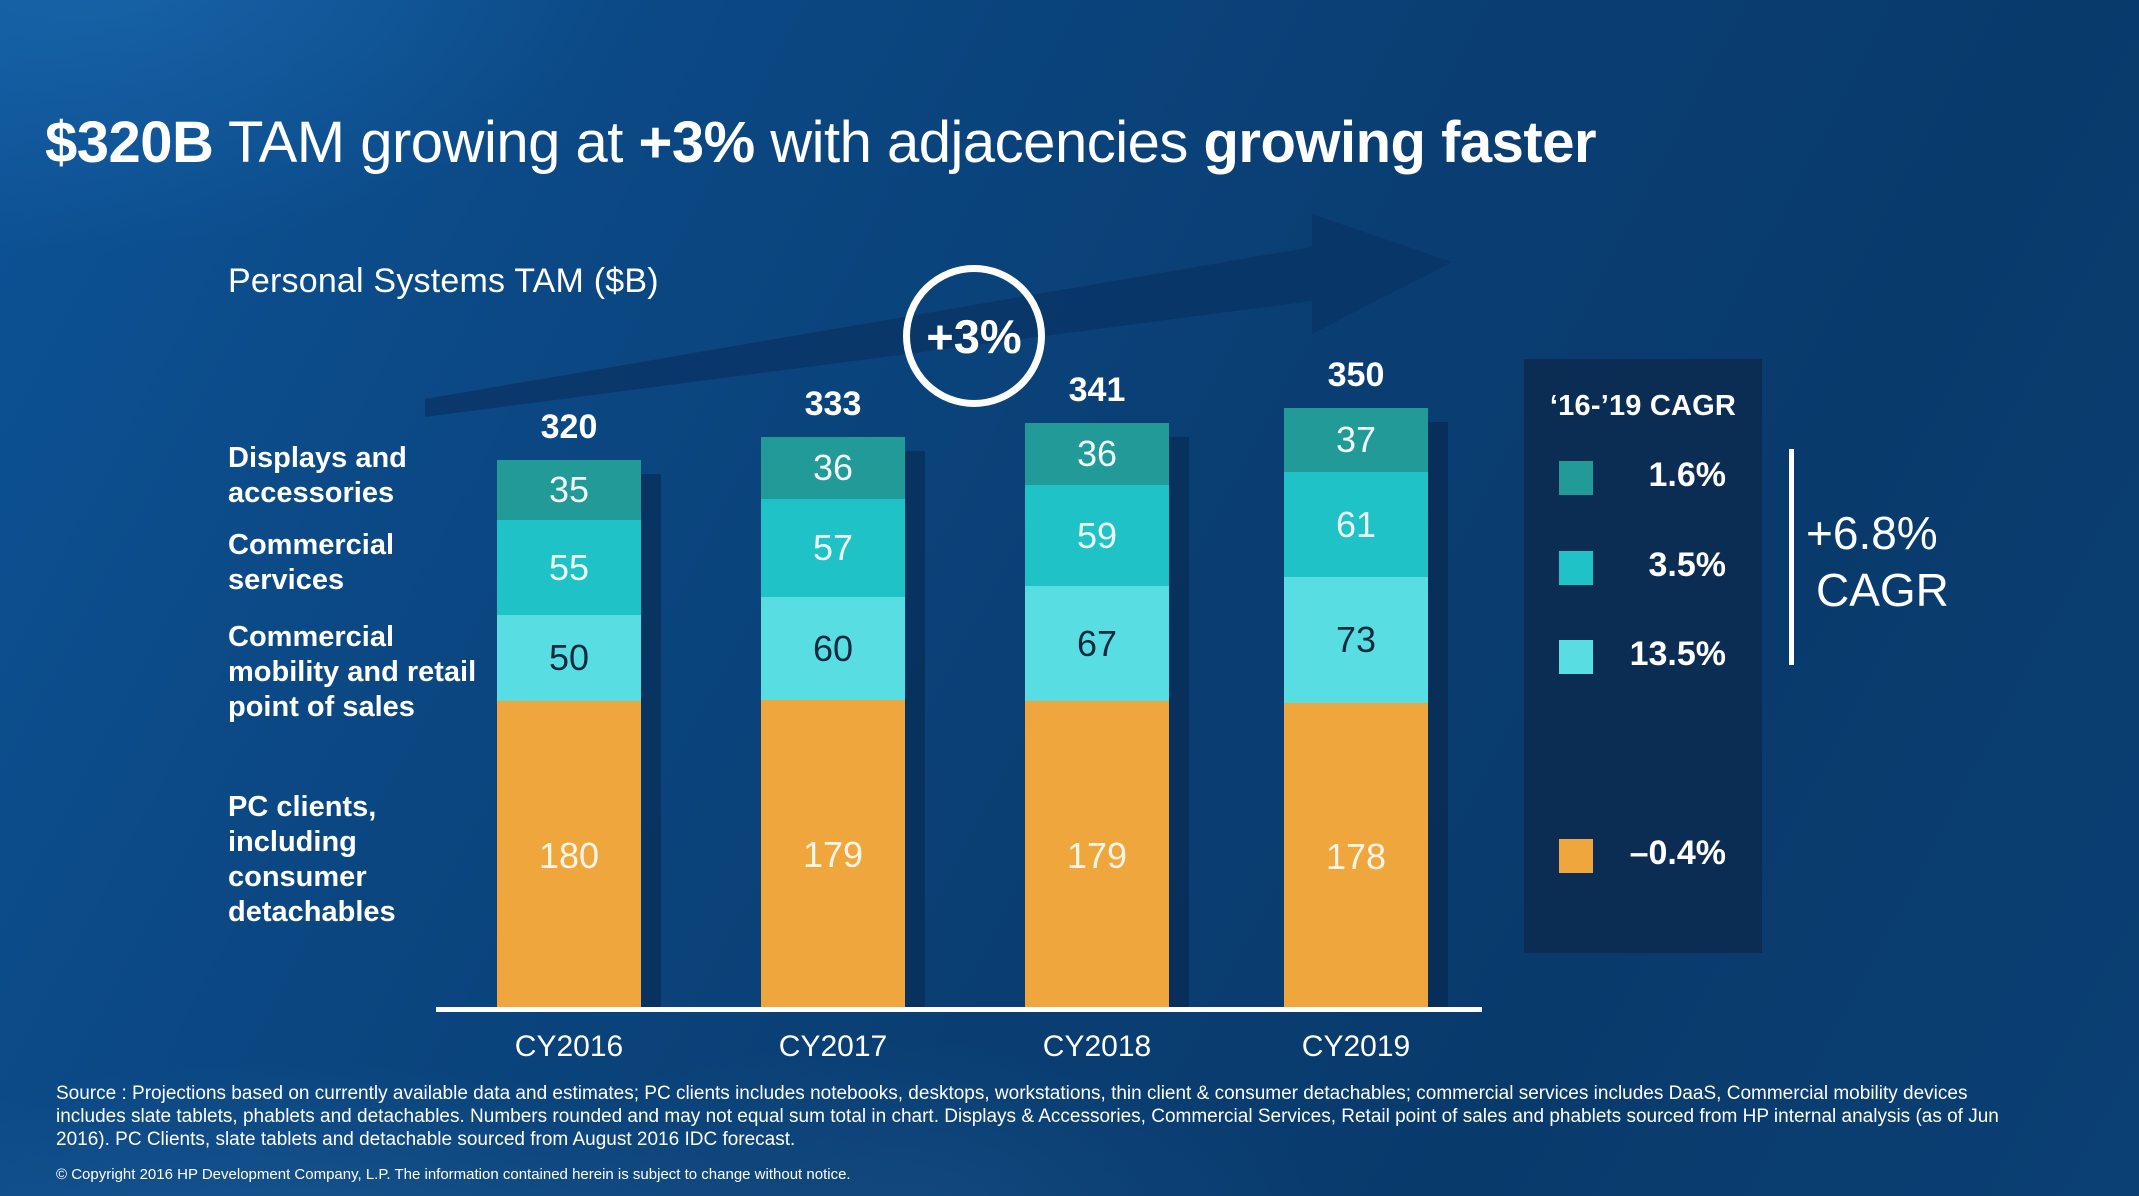  Describe the element at coordinates (378, 563) in the screenshot. I see `series-label: Commercial services` at that location.